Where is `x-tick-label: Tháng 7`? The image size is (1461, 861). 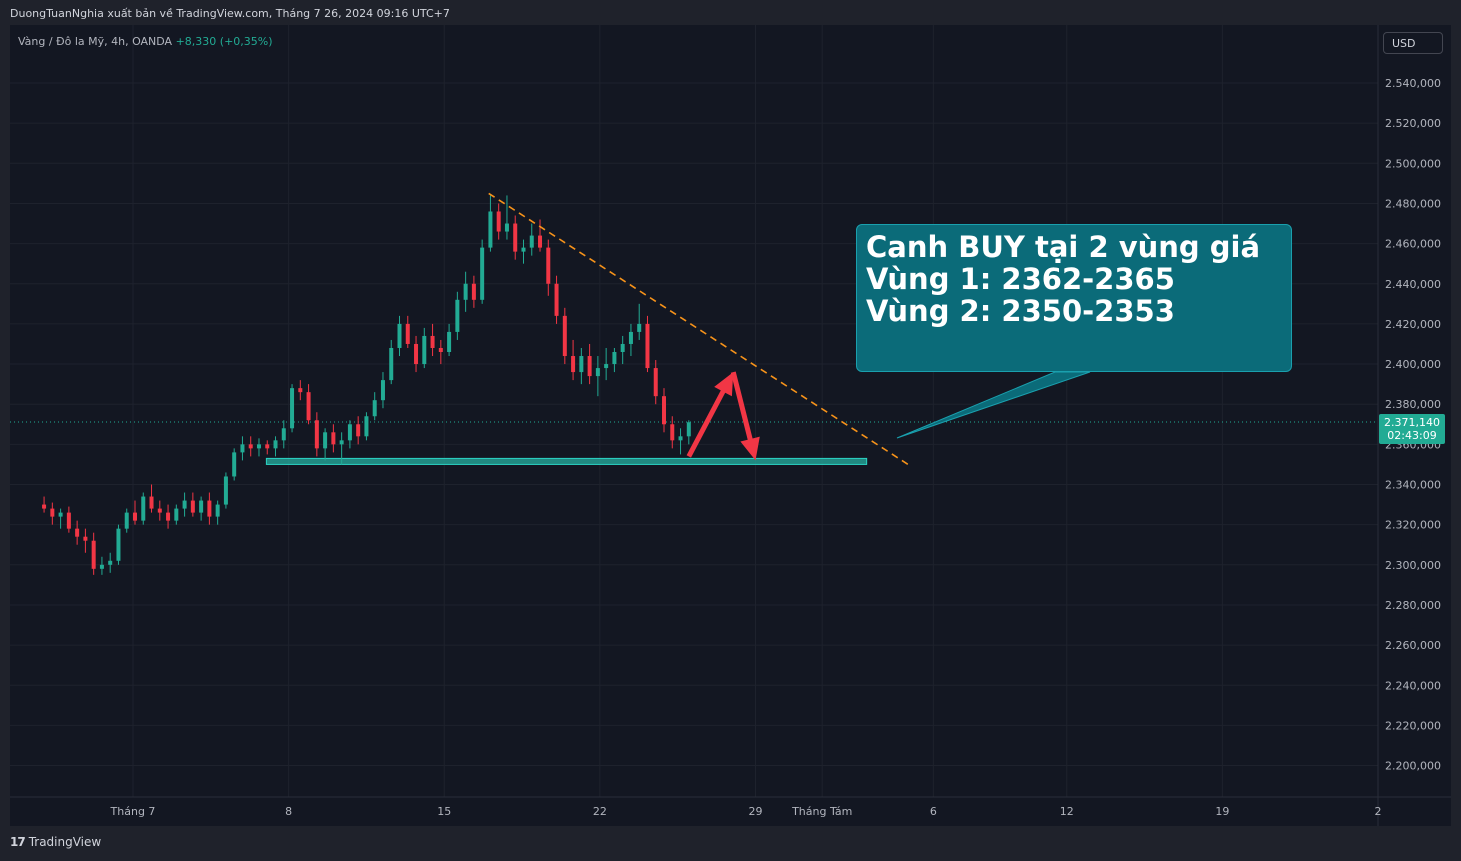
x-tick-label: Tháng 7 is located at coordinates (133, 811).